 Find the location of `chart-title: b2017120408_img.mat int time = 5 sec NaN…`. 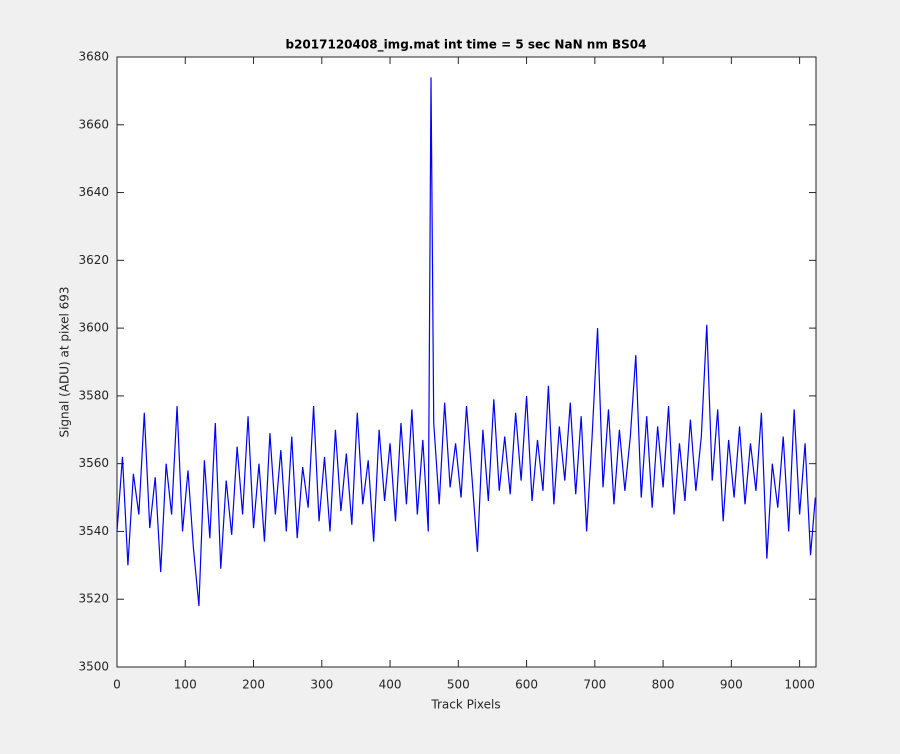

chart-title: b2017120408_img.mat int time = 5 sec NaN… is located at coordinates (465, 45).